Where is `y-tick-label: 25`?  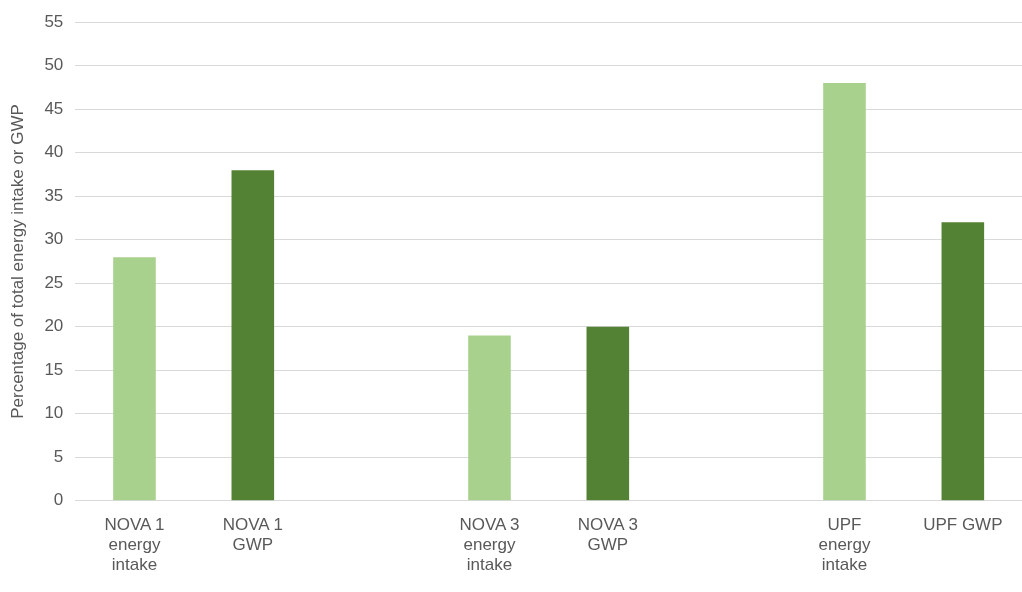
y-tick-label: 25 is located at coordinates (54, 282).